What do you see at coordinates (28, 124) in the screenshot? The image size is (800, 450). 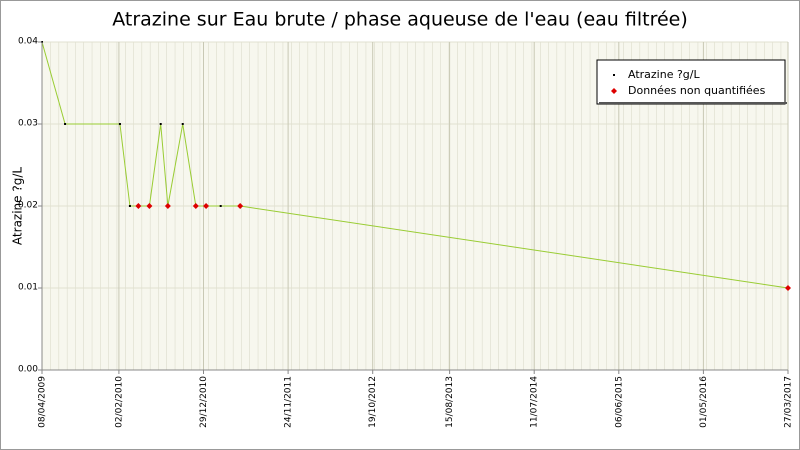 I see `y-tick-label: 0.03` at bounding box center [28, 124].